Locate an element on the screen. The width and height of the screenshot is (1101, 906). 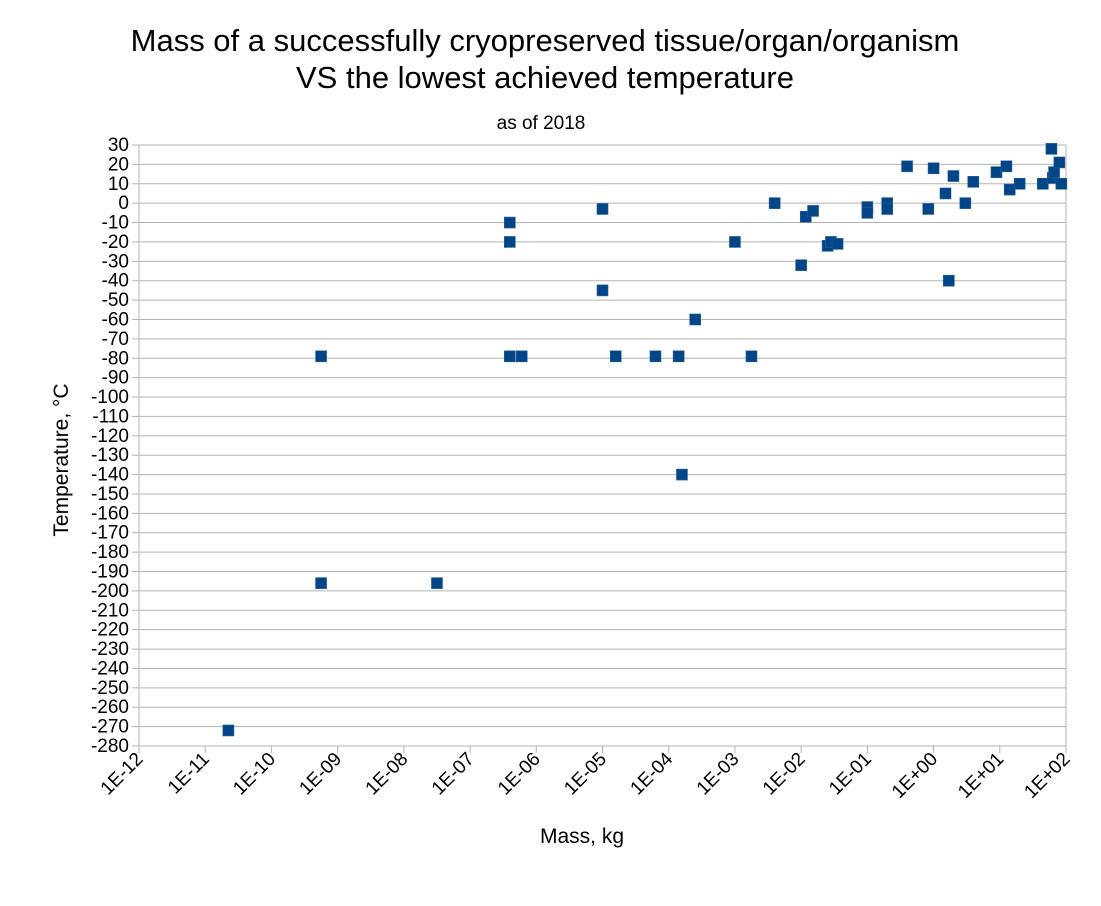
x-tick-label: 1E-09 is located at coordinates (320, 774).